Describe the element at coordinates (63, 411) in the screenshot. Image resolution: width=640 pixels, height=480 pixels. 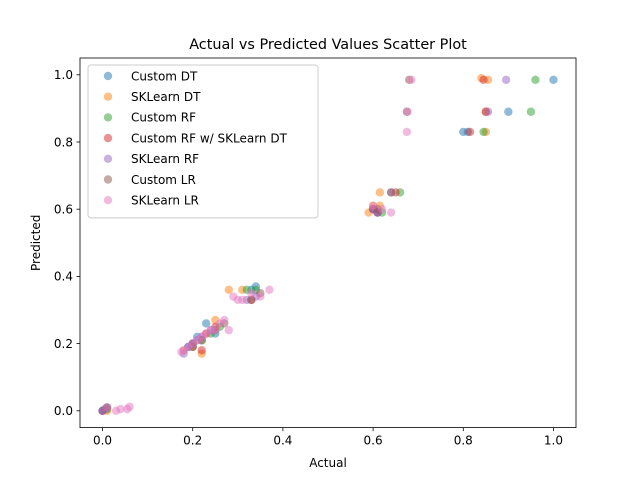
I see `y-tick-label: 0.0` at that location.